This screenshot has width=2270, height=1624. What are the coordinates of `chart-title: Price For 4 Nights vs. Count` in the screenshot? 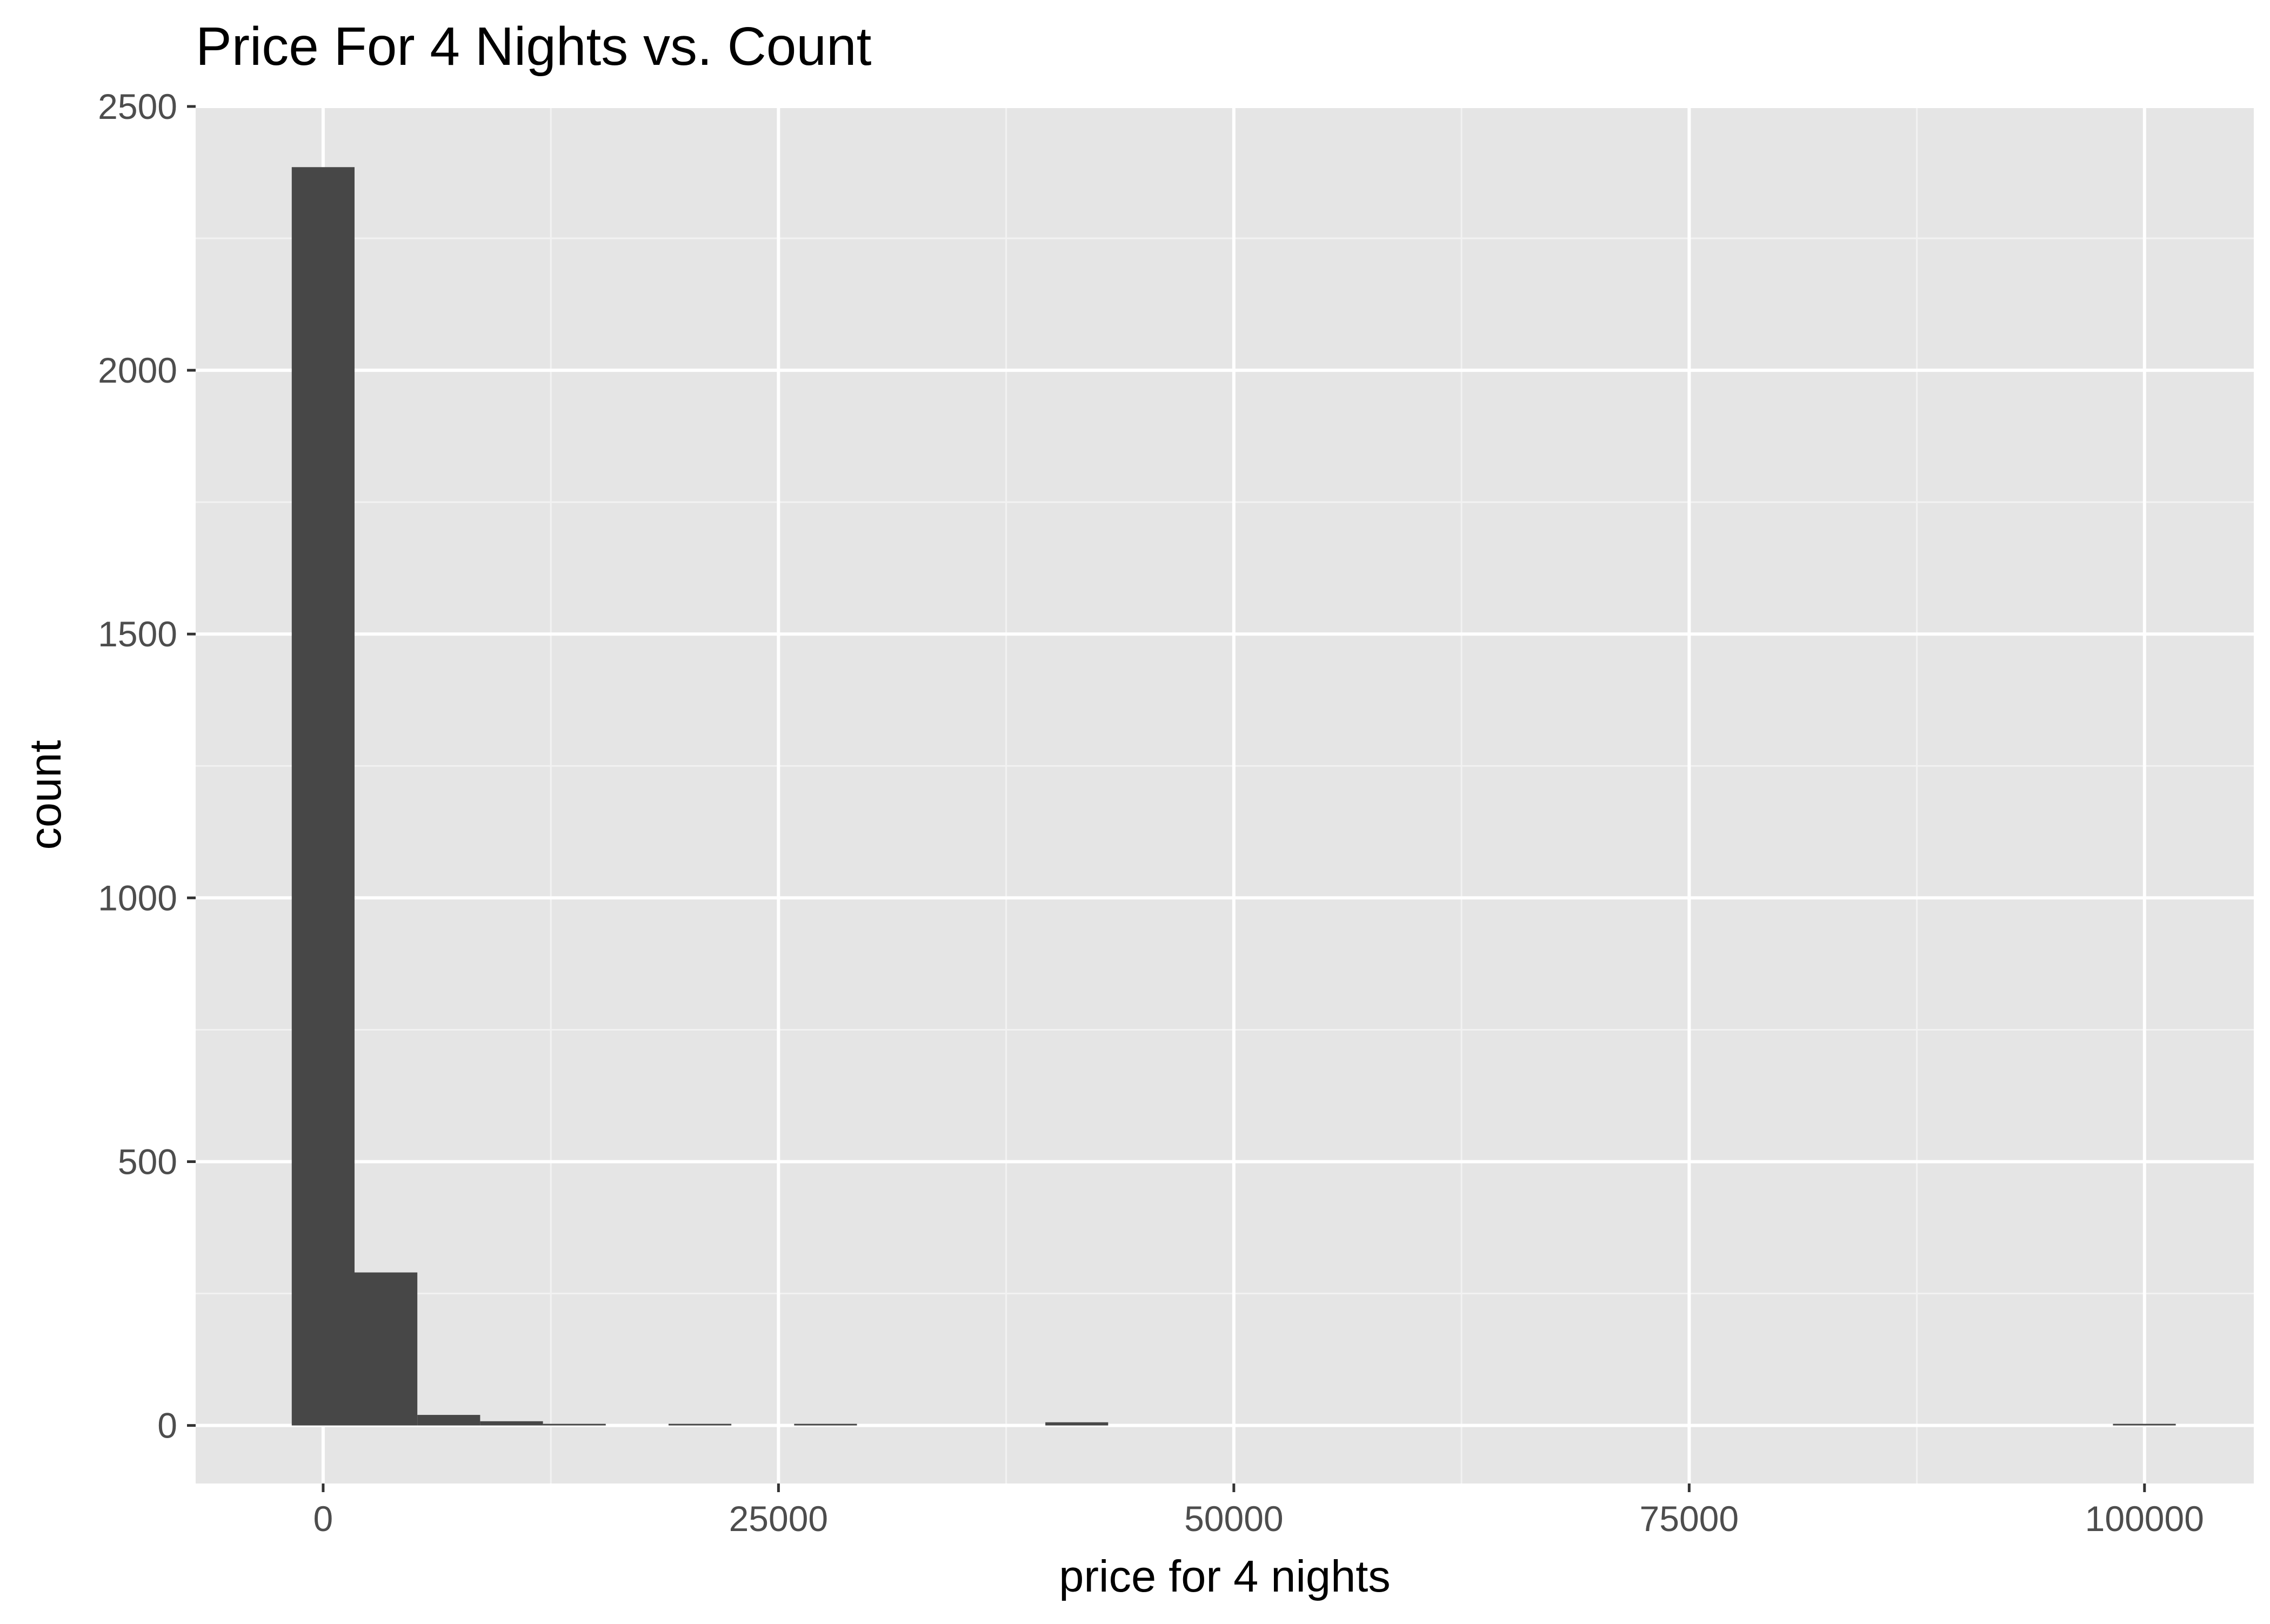 It's located at (534, 46).